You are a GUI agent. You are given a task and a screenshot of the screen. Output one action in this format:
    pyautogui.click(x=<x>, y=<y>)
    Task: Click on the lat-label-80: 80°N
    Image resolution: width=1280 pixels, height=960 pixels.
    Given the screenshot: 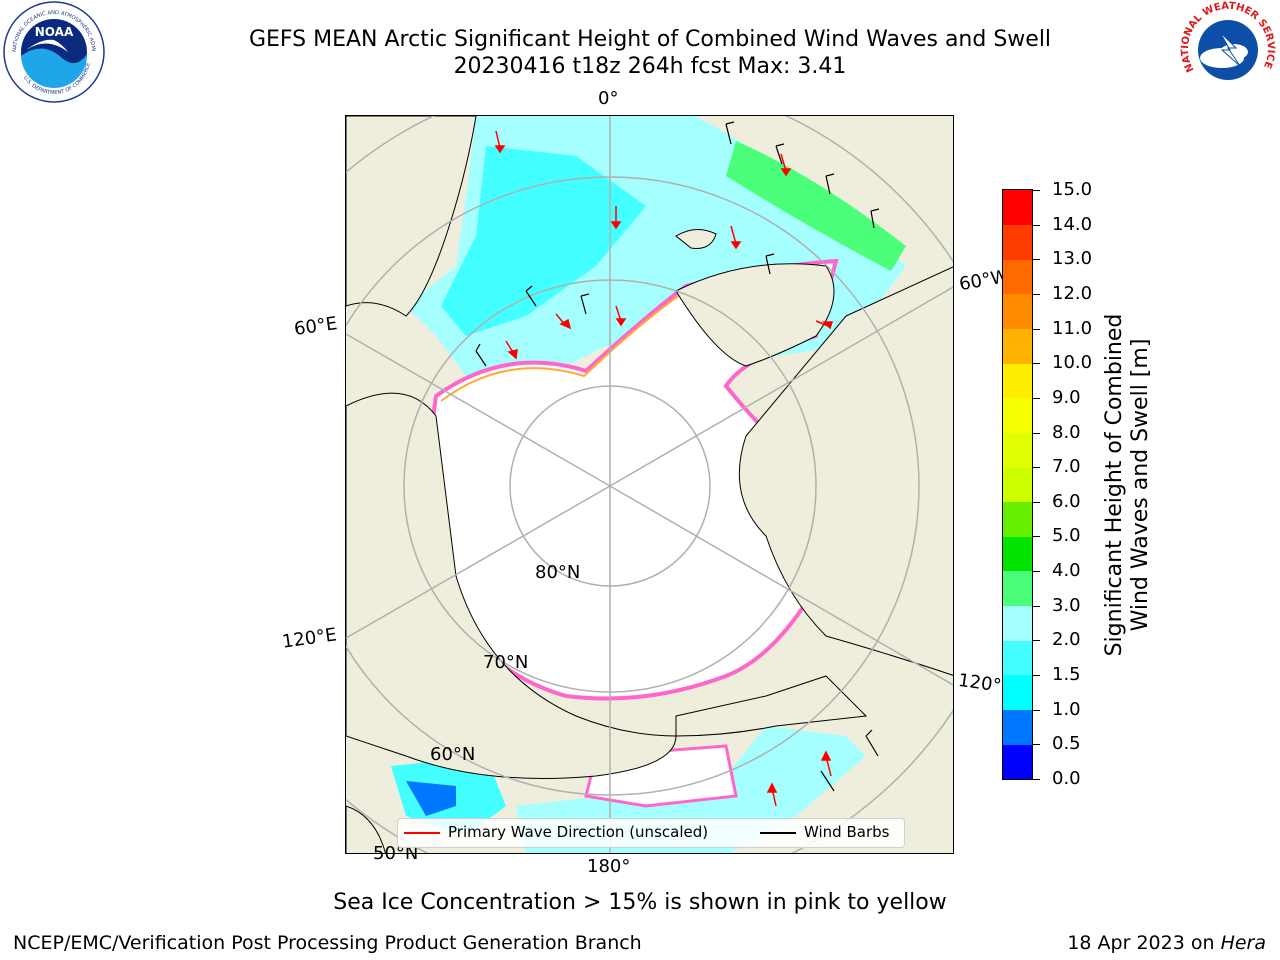 What is the action you would take?
    pyautogui.click(x=558, y=572)
    